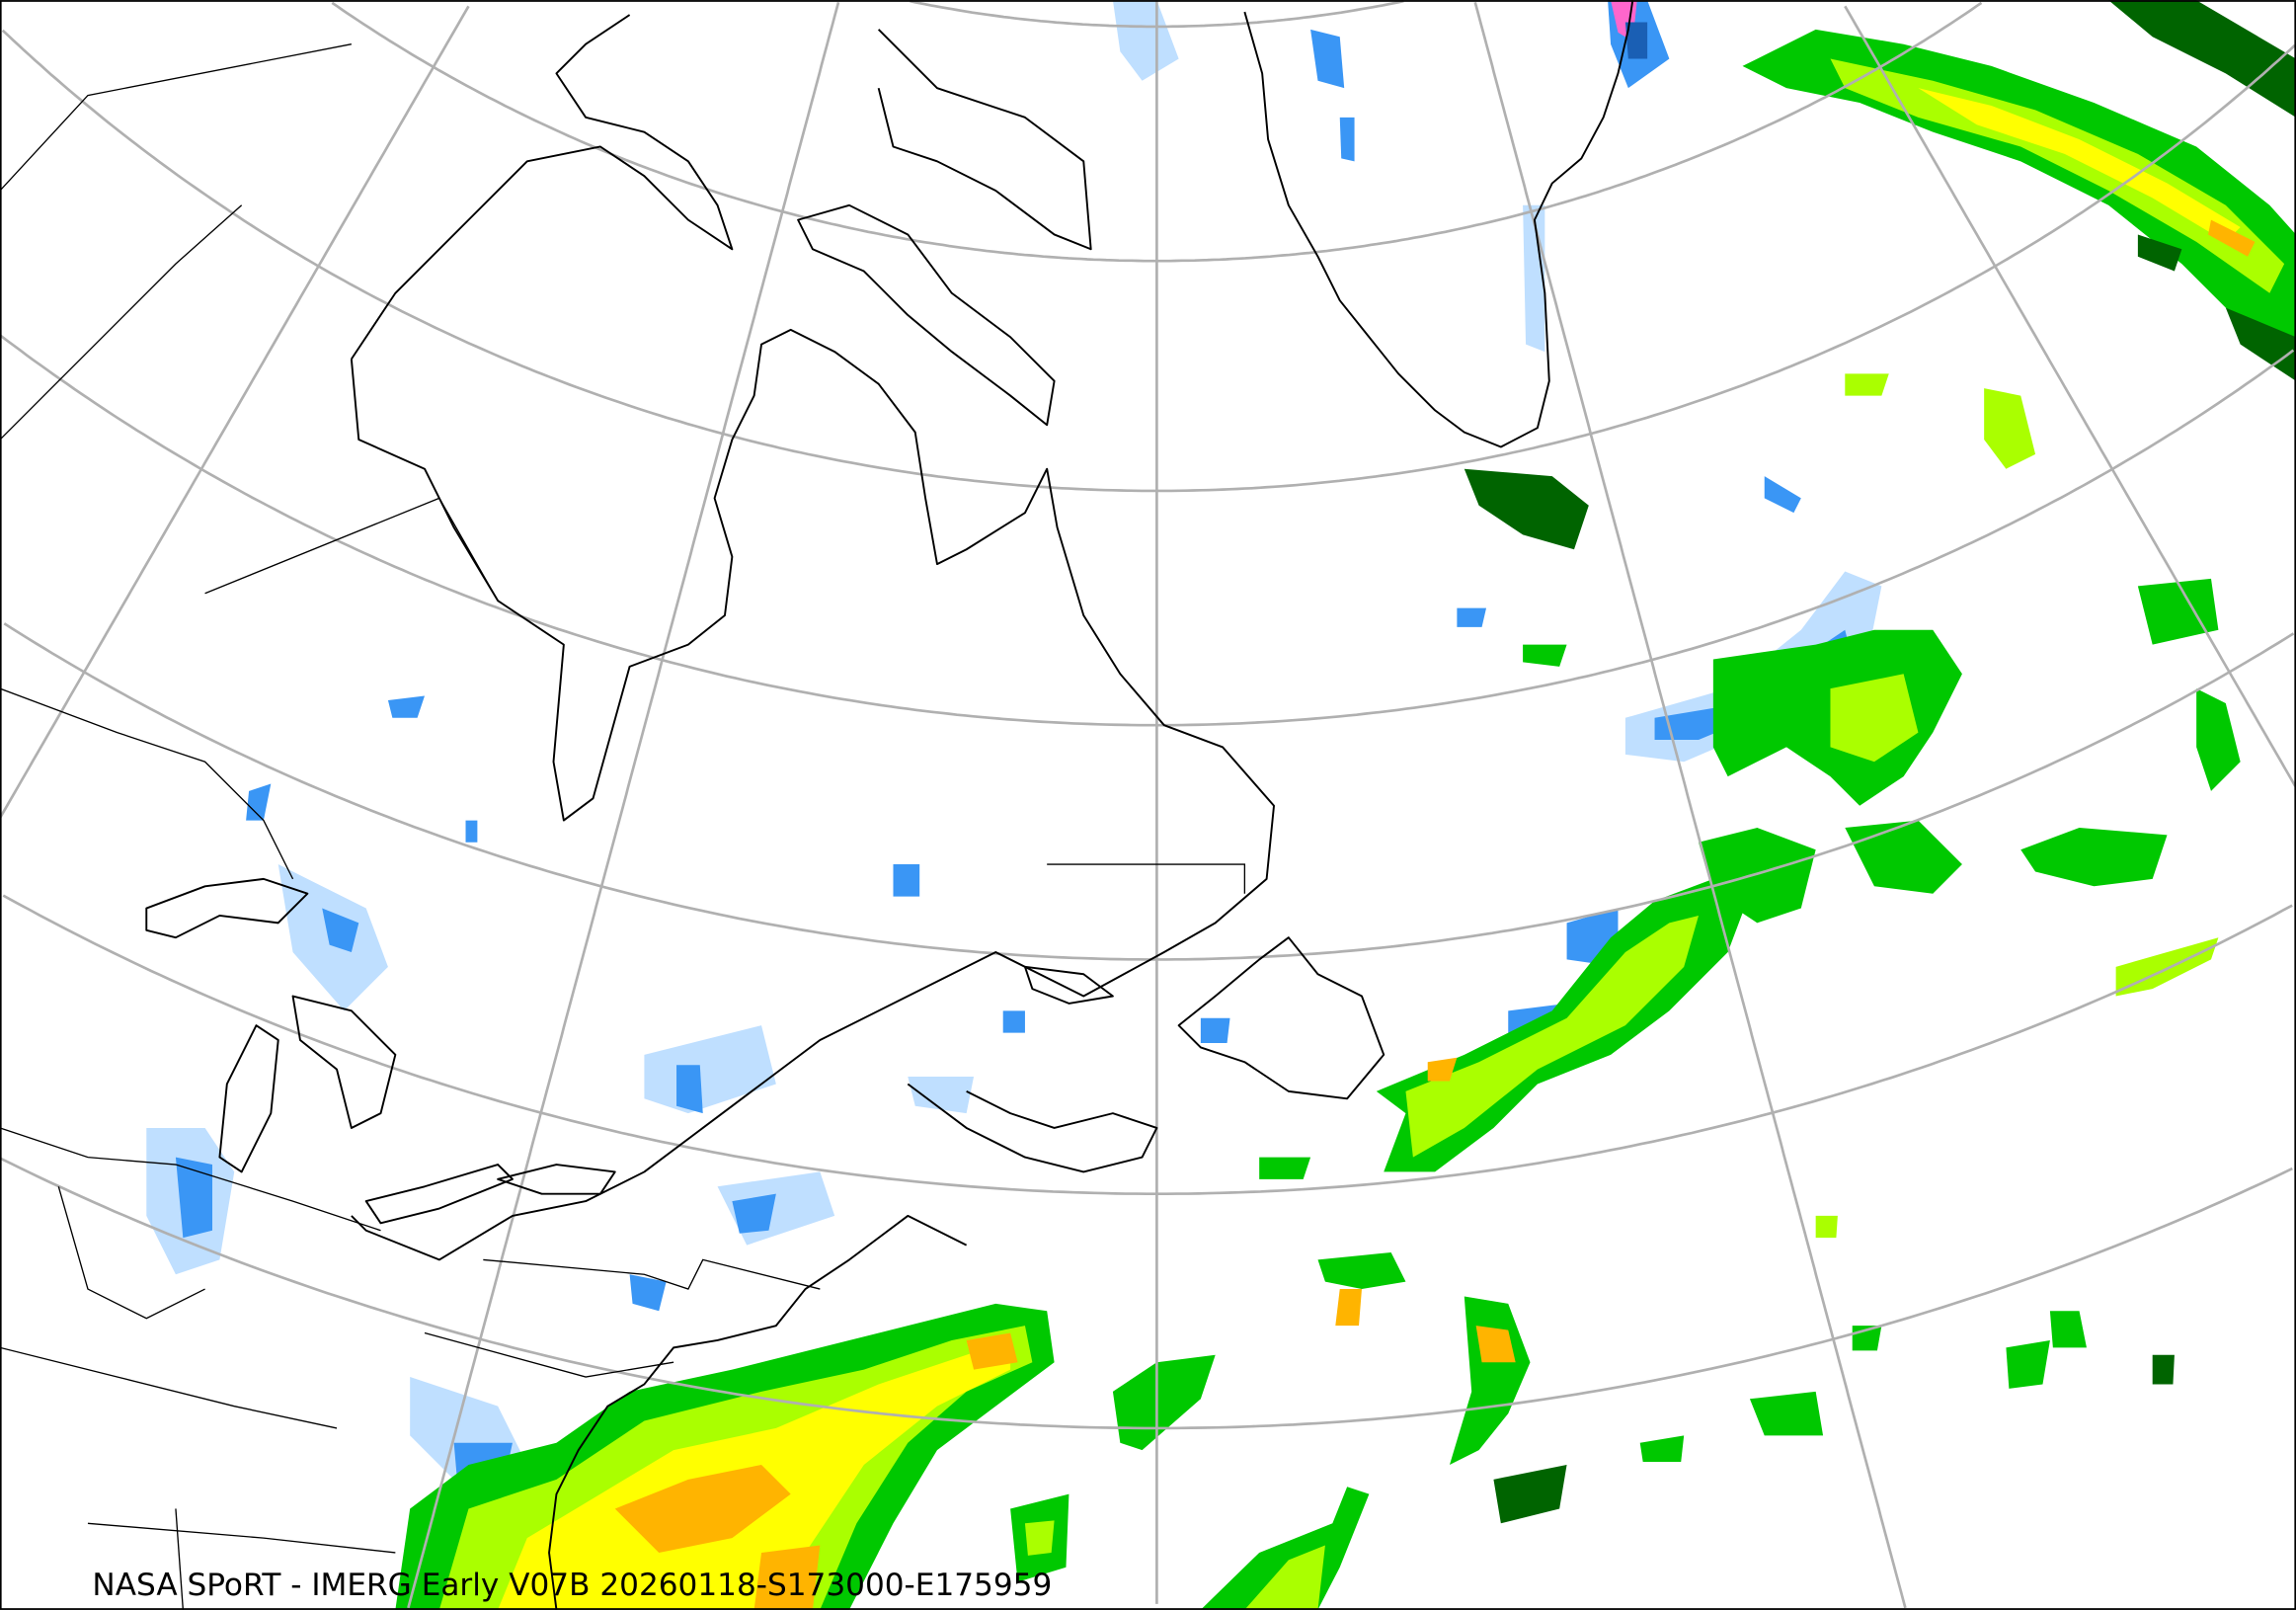 Image resolution: width=2296 pixels, height=1610 pixels. Describe the element at coordinates (543, 187) in the screenshot. I see `hudson-strait-coast` at that location.